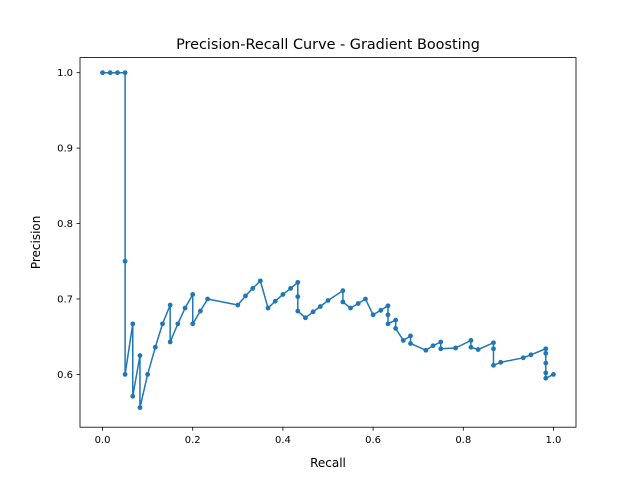 This screenshot has height=480, width=640. What do you see at coordinates (36, 243) in the screenshot?
I see `y-axis-label: Precision` at bounding box center [36, 243].